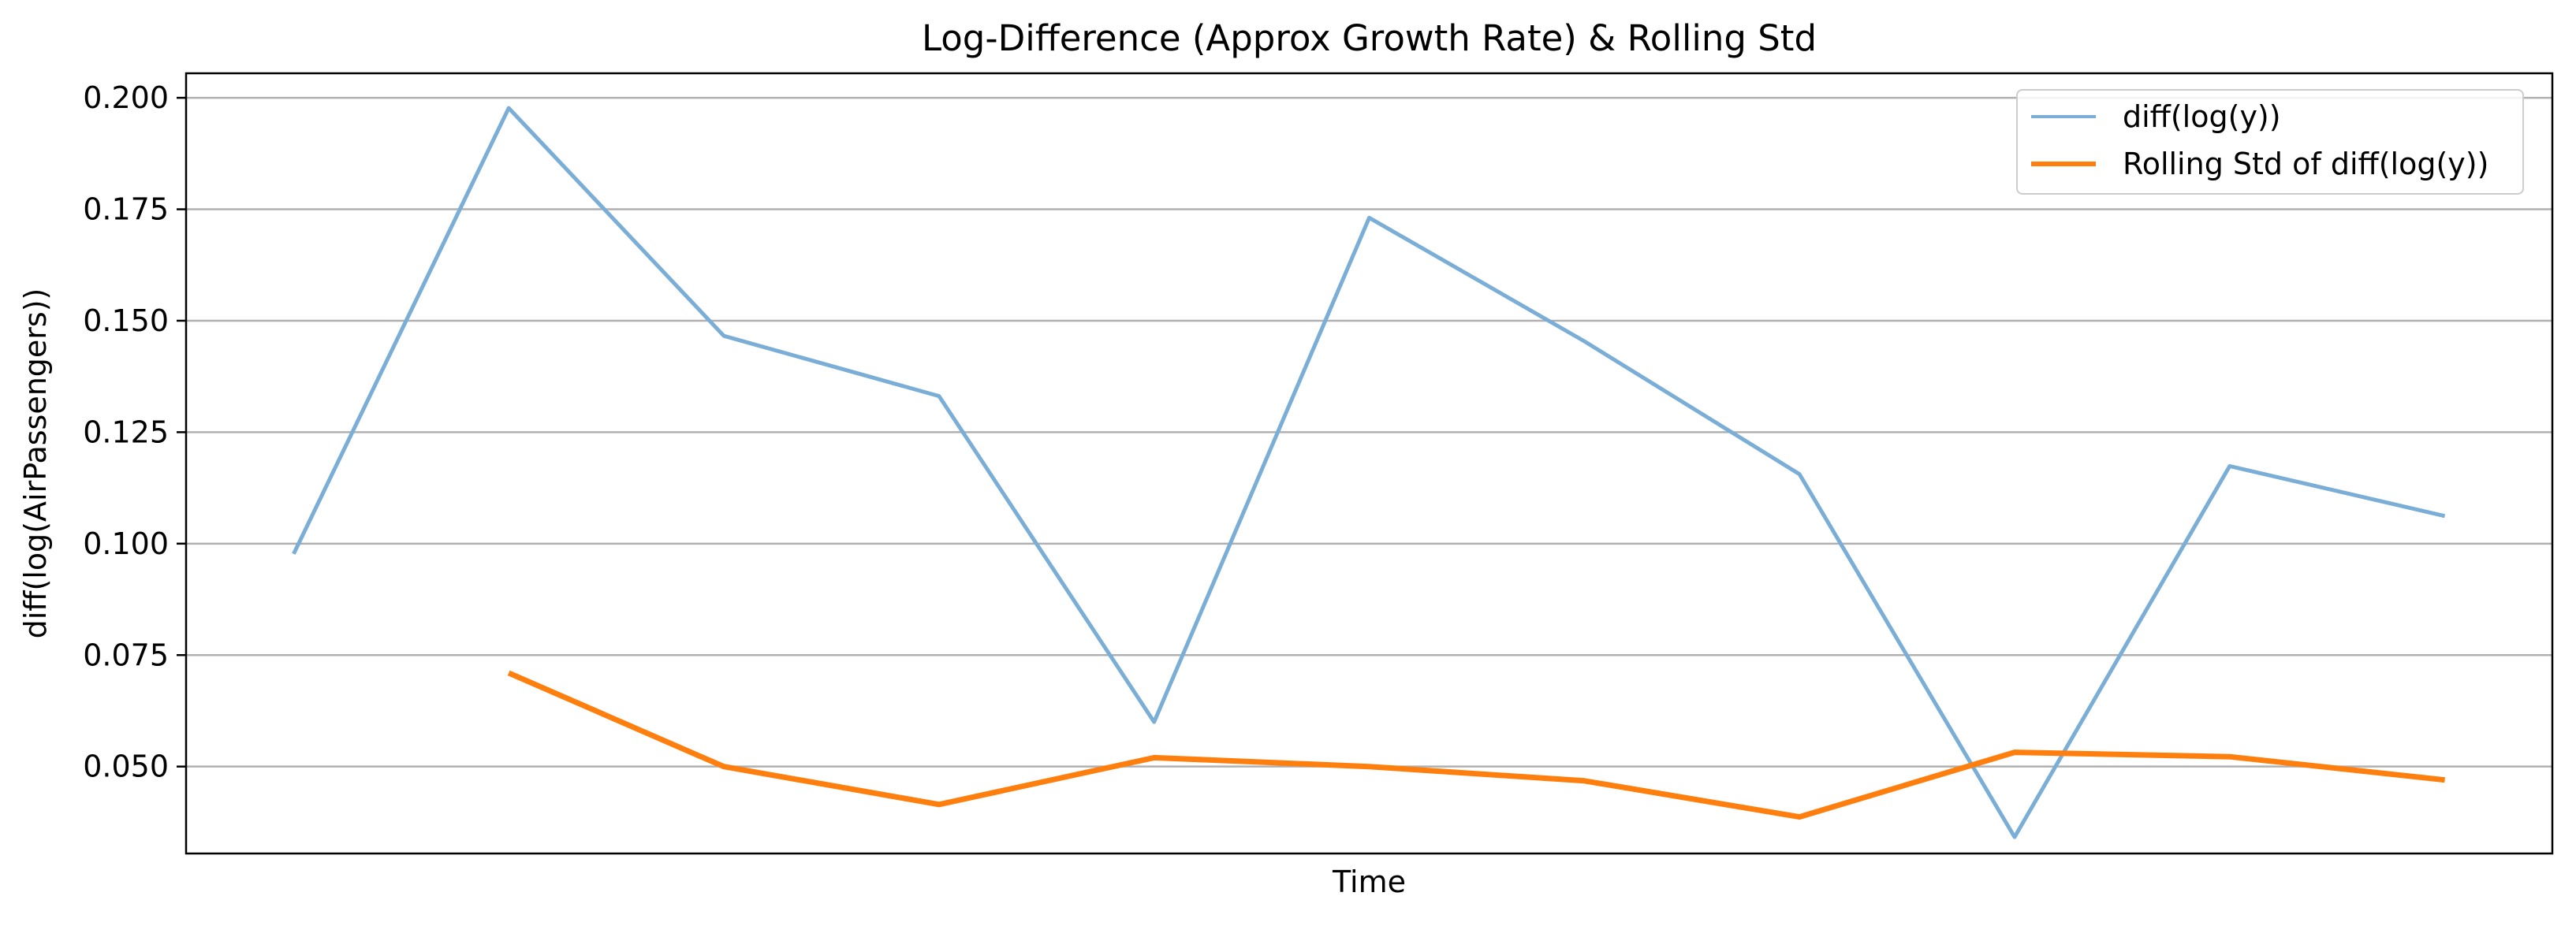 This screenshot has width=2576, height=926. What do you see at coordinates (126, 432) in the screenshot?
I see `y-tick-label: 0.125` at bounding box center [126, 432].